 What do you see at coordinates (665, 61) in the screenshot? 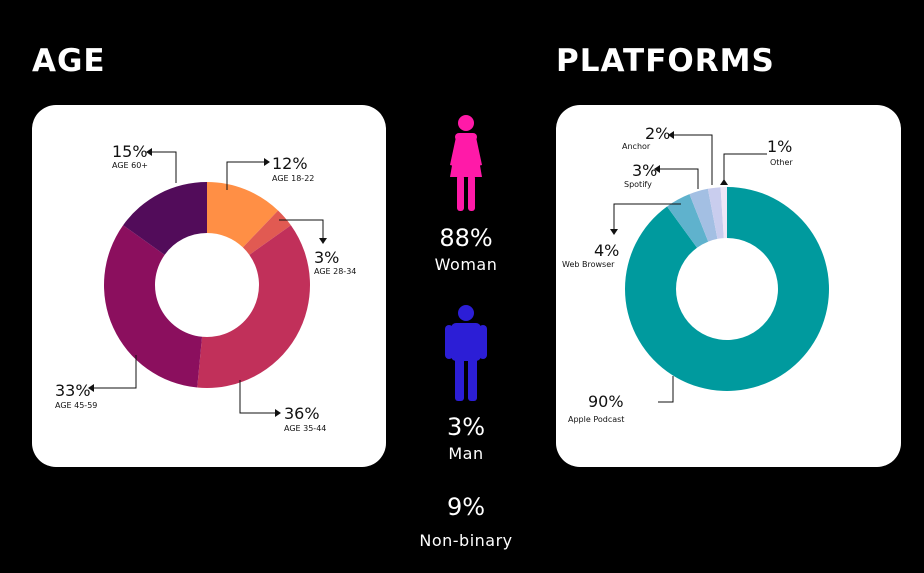
I see `platforms-heading: PLATFORMS` at bounding box center [665, 61].